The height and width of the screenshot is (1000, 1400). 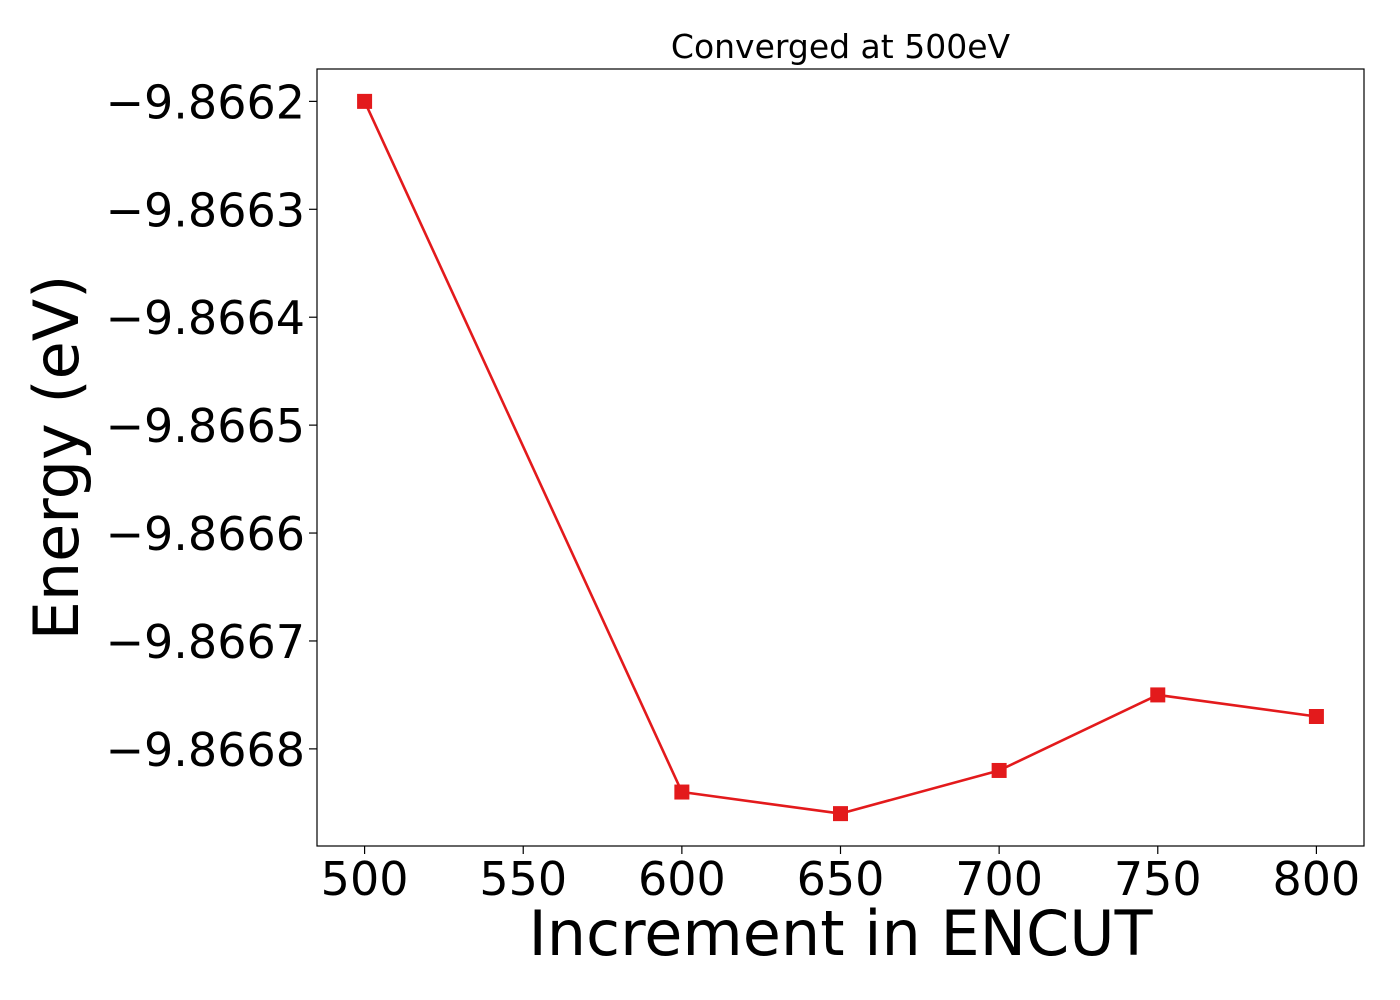 What do you see at coordinates (365, 879) in the screenshot?
I see `x-tick-label: 500` at bounding box center [365, 879].